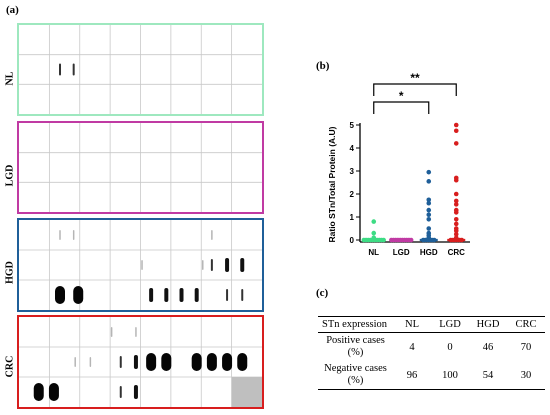 This screenshot has width=550, height=415. I want to click on blot-hgd, so click(140, 265).